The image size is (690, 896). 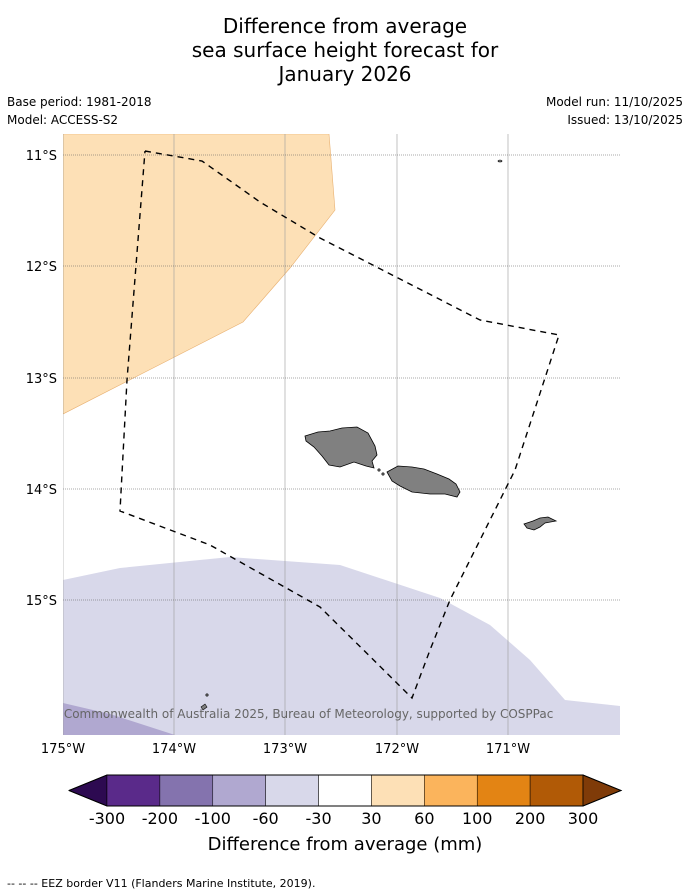 I want to click on anomaly-region-strong-negative, so click(x=119, y=719).